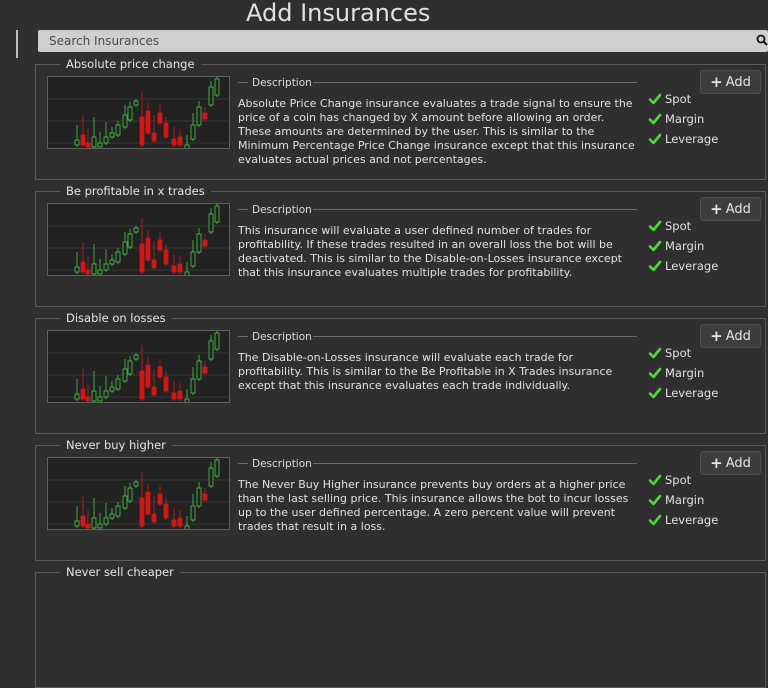 The width and height of the screenshot is (768, 688). I want to click on search-bar, so click(403, 41).